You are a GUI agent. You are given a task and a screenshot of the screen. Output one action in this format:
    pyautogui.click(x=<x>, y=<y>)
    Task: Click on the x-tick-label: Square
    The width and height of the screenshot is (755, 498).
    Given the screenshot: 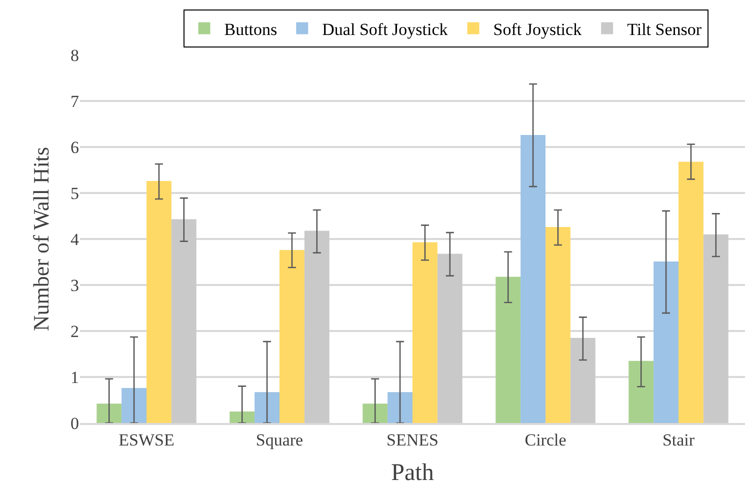 What is the action you would take?
    pyautogui.click(x=280, y=440)
    